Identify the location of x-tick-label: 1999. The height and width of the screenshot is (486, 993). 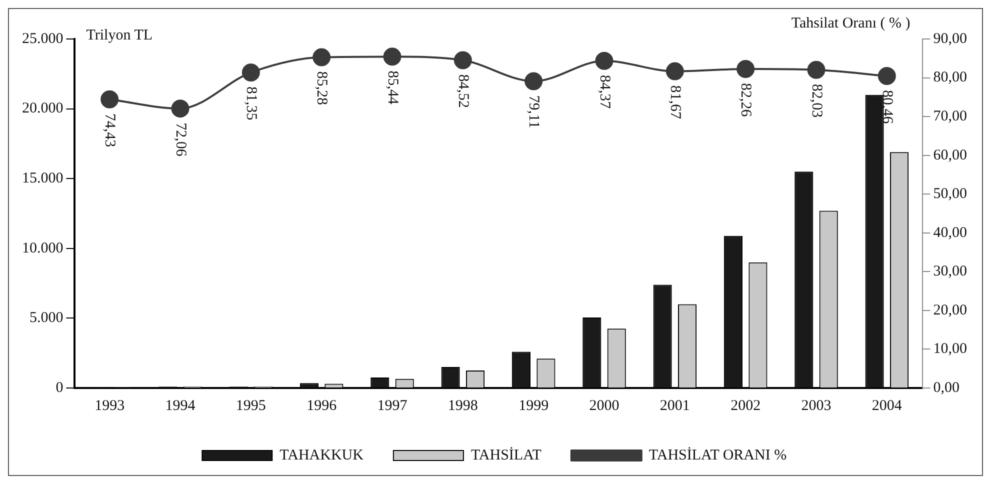
(533, 406).